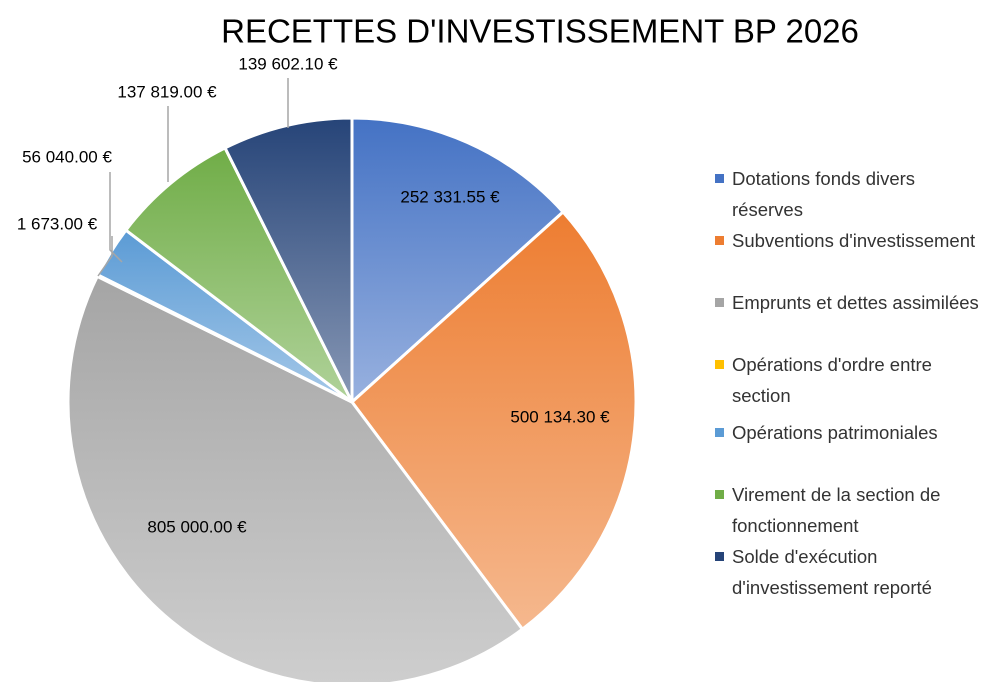  I want to click on legend-item: Opérations d'ordre entre section, so click(846, 380).